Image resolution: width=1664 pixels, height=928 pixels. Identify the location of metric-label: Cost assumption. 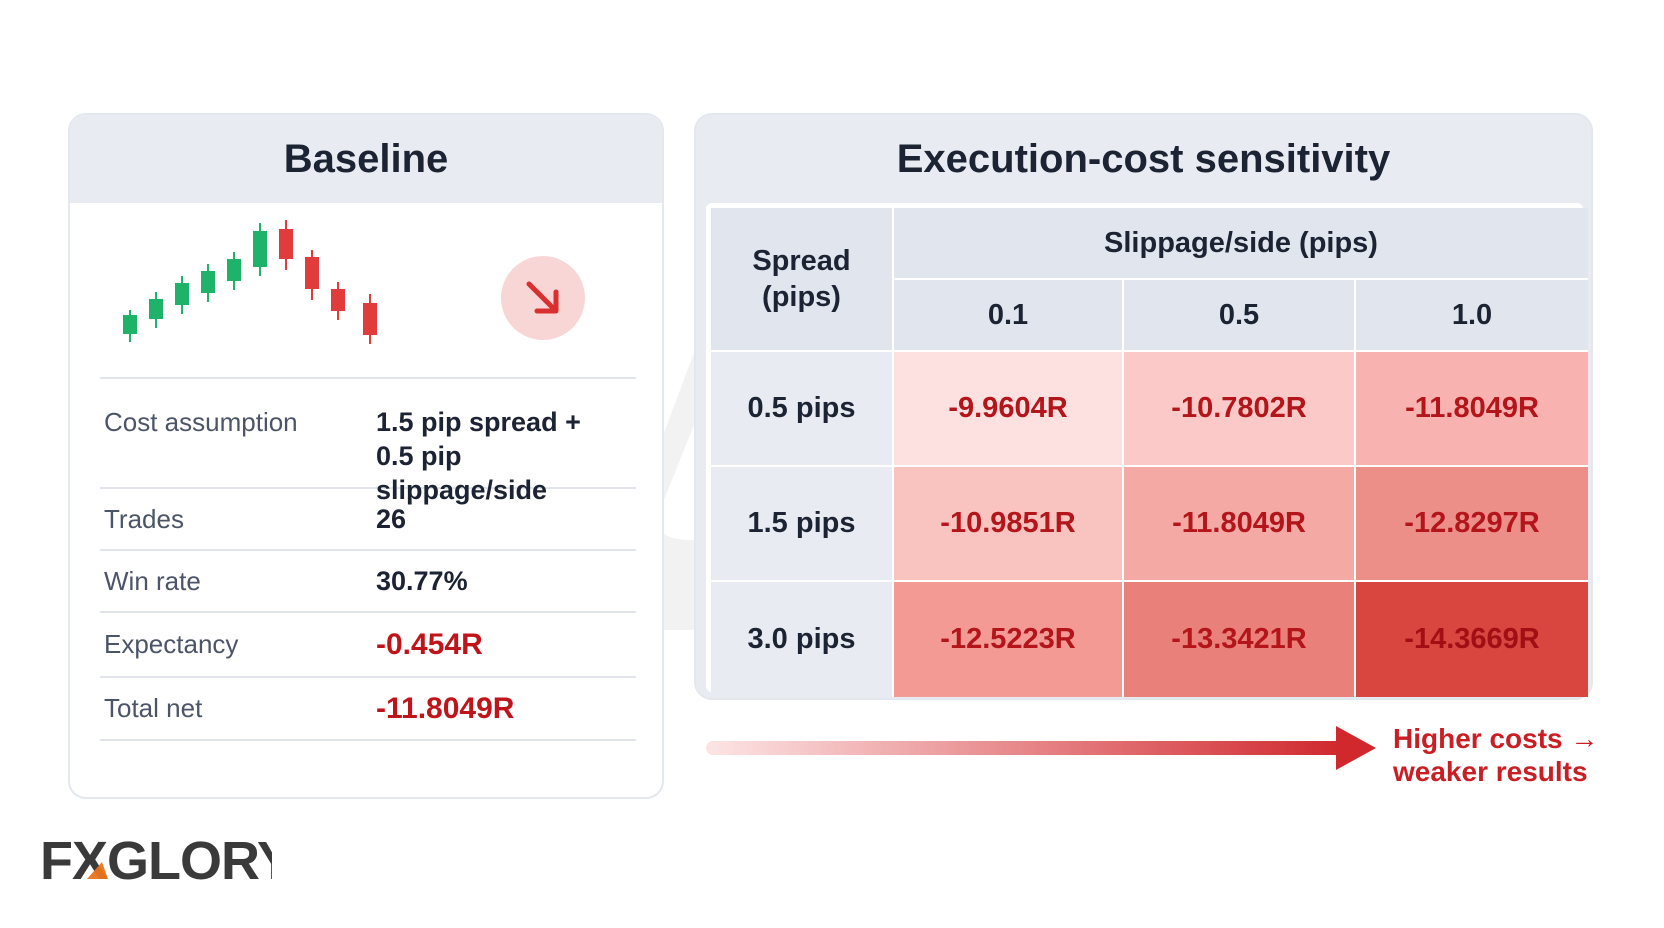
(201, 422).